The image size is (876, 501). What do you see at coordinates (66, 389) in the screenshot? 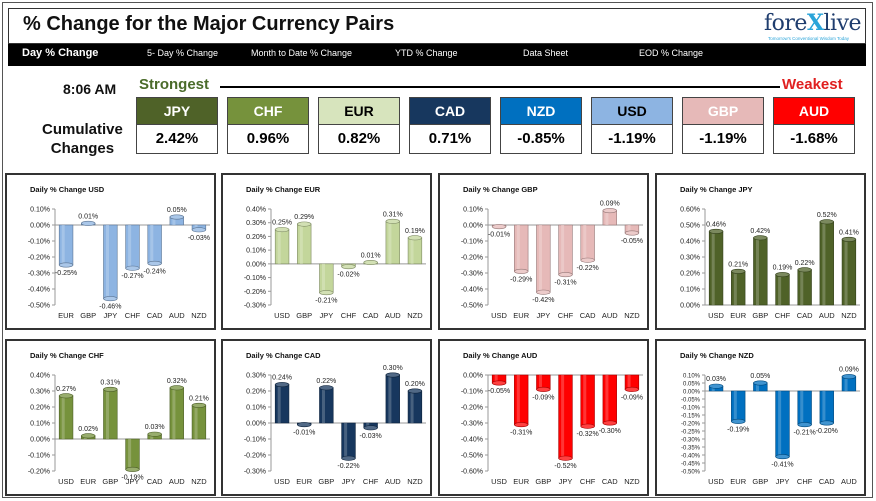
I see `data-label: 0.27%` at bounding box center [66, 389].